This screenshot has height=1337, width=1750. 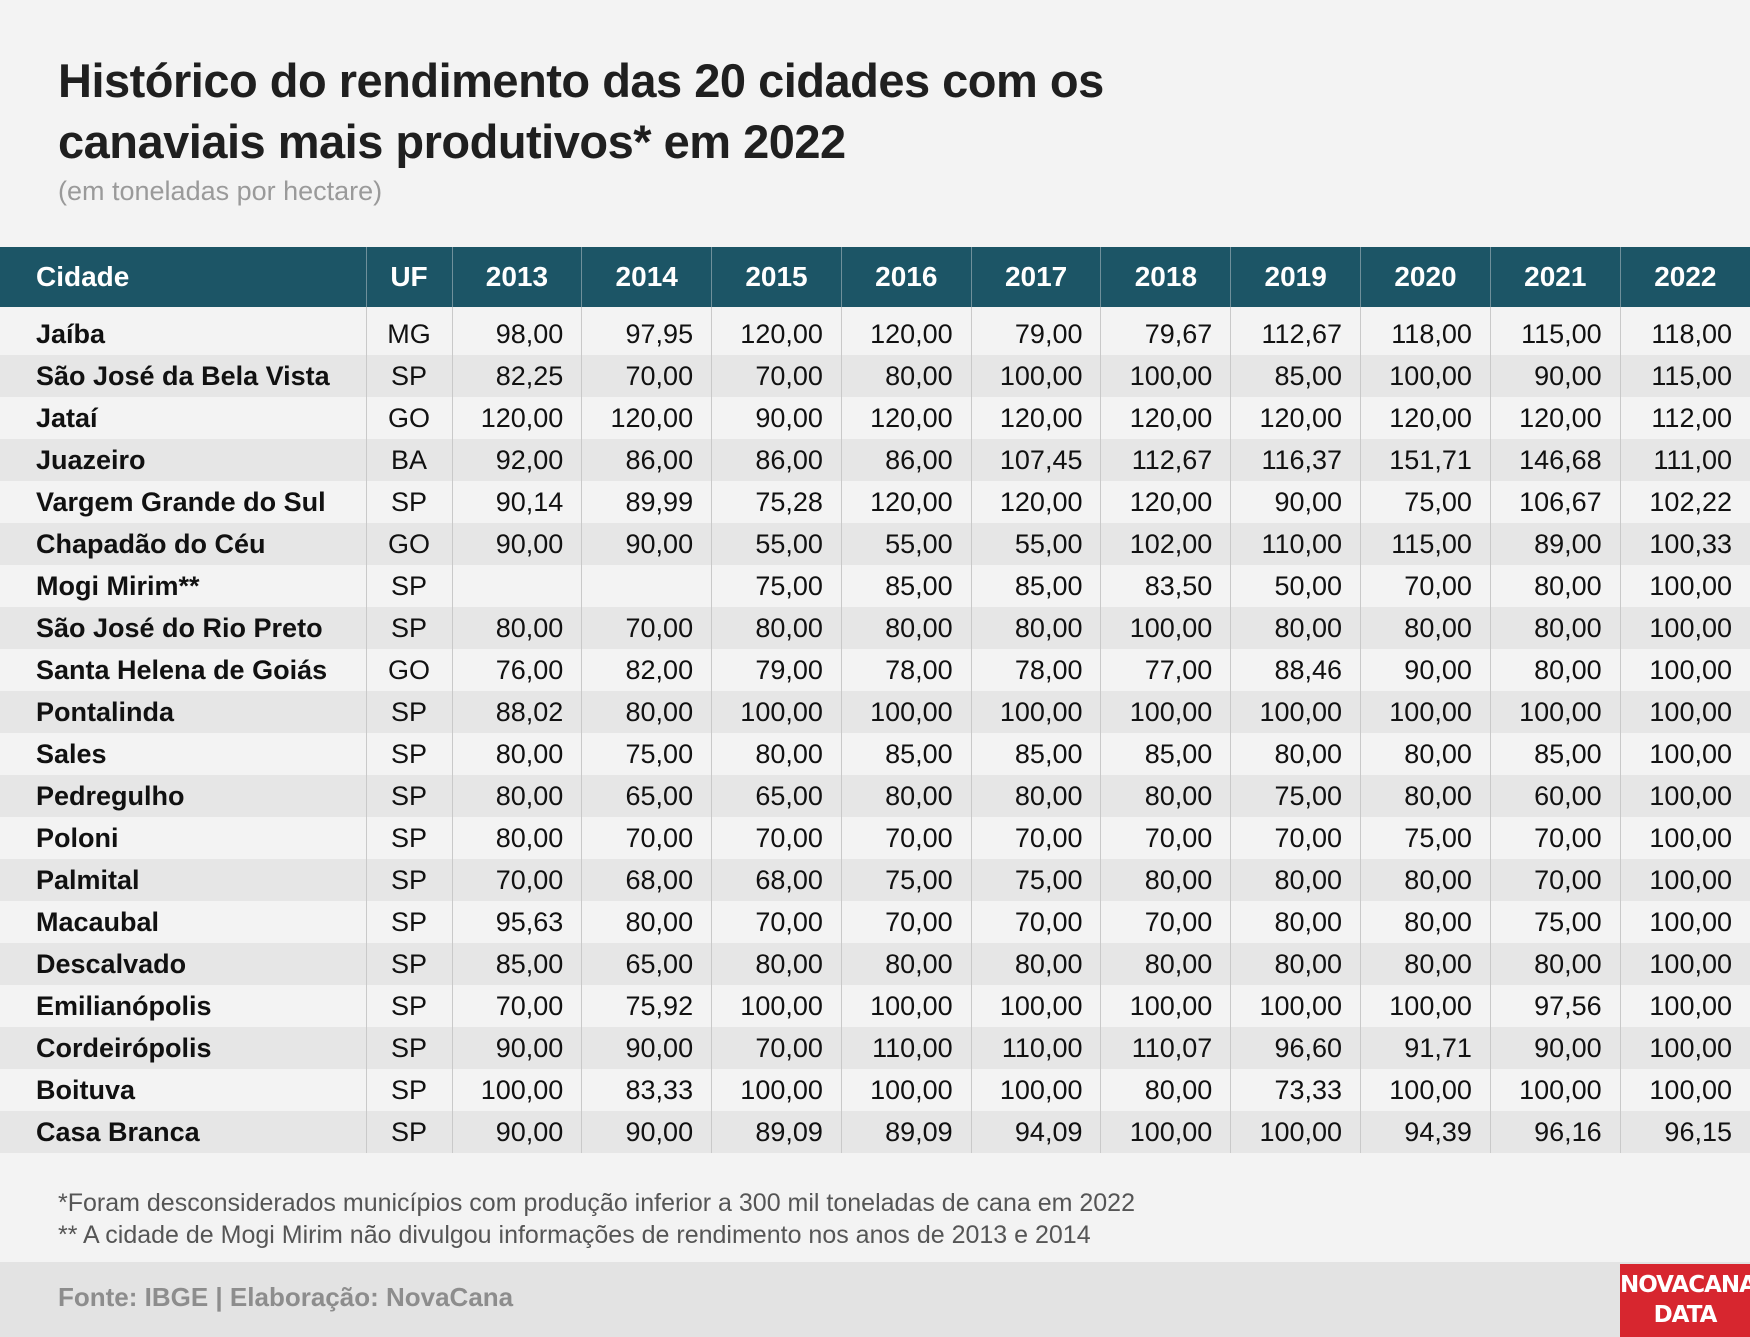 What do you see at coordinates (408, 418) in the screenshot?
I see `state-cell: GO` at bounding box center [408, 418].